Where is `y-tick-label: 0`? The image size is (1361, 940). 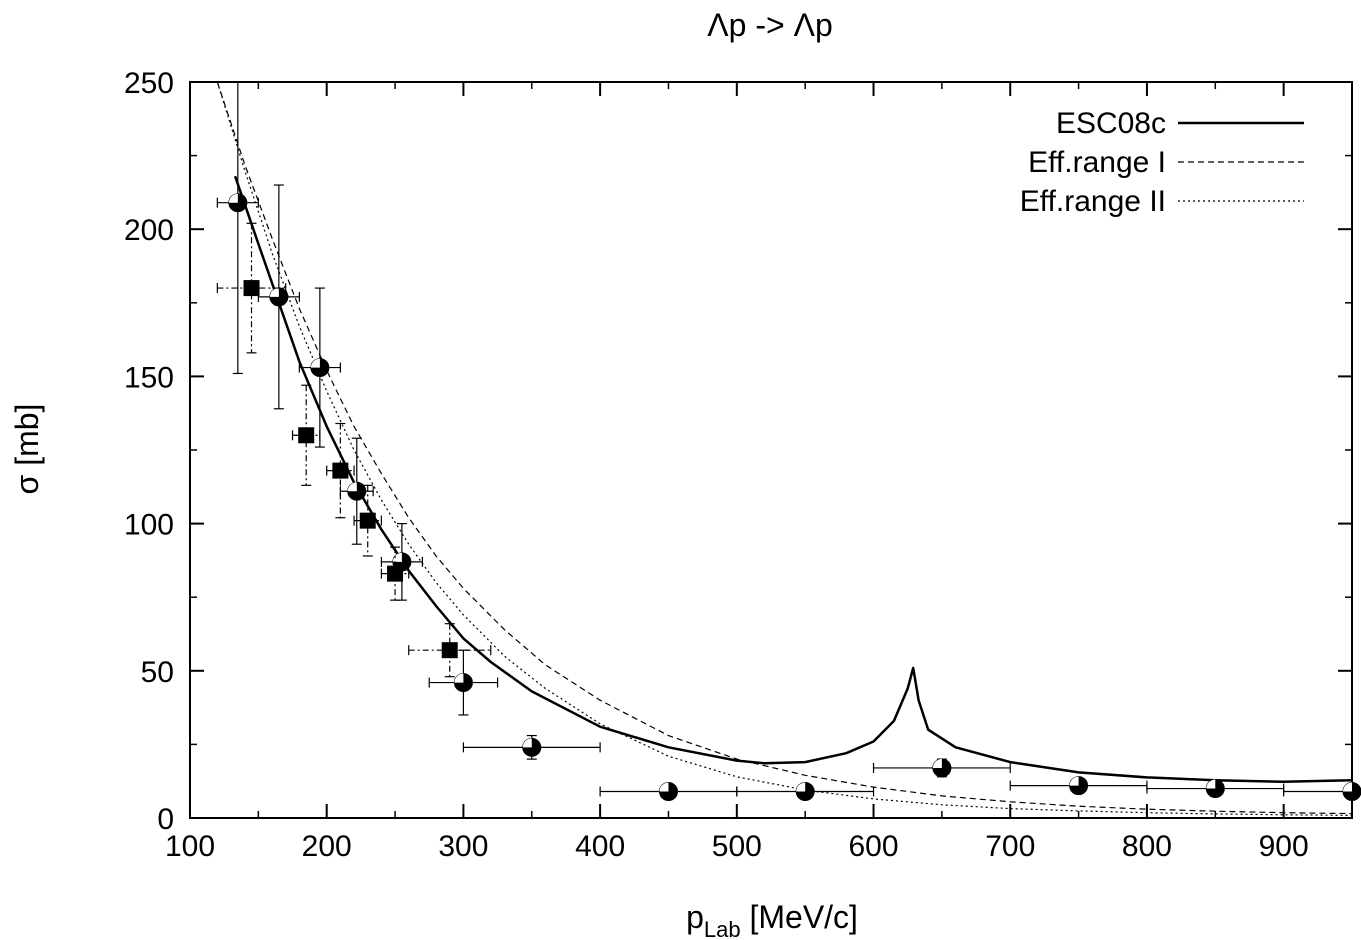 y-tick-label: 0 is located at coordinates (165, 819).